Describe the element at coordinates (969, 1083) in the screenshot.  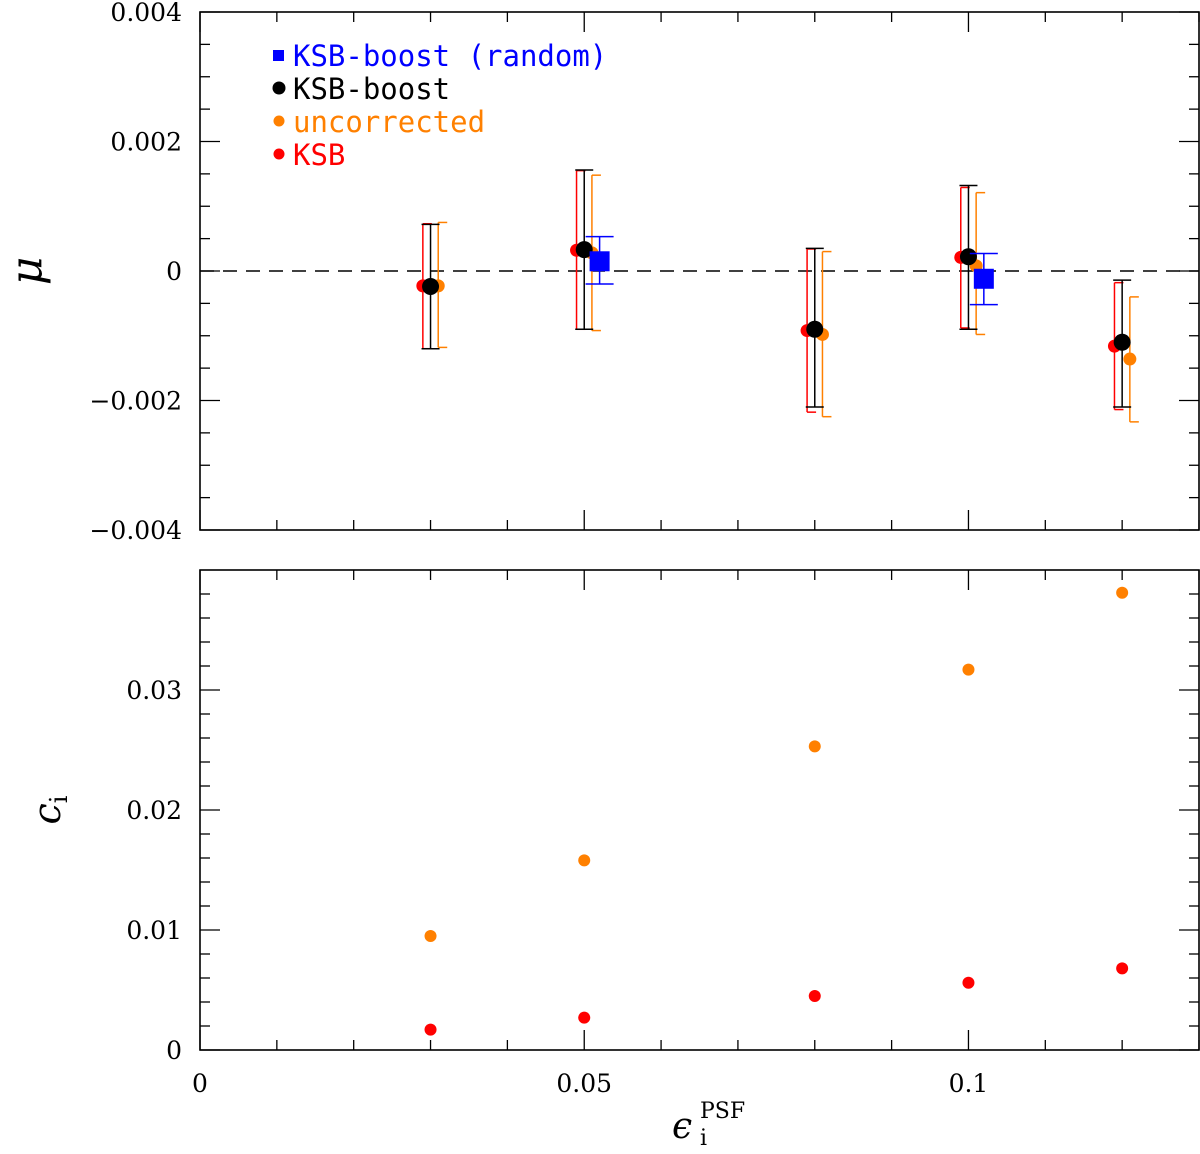
I see `x-tick-label: 0.1` at that location.